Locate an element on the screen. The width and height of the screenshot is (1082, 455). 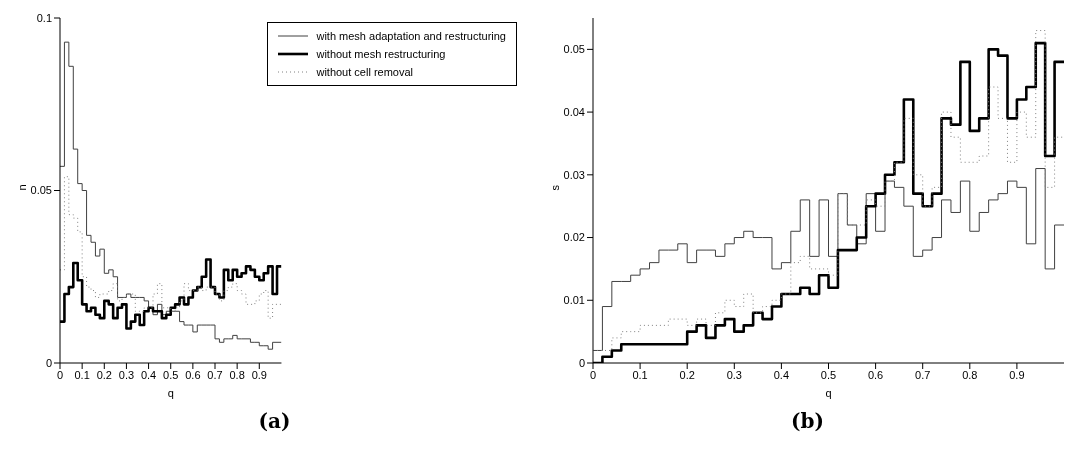
legend-label: without mesh restructuring is located at coordinates (381, 54).